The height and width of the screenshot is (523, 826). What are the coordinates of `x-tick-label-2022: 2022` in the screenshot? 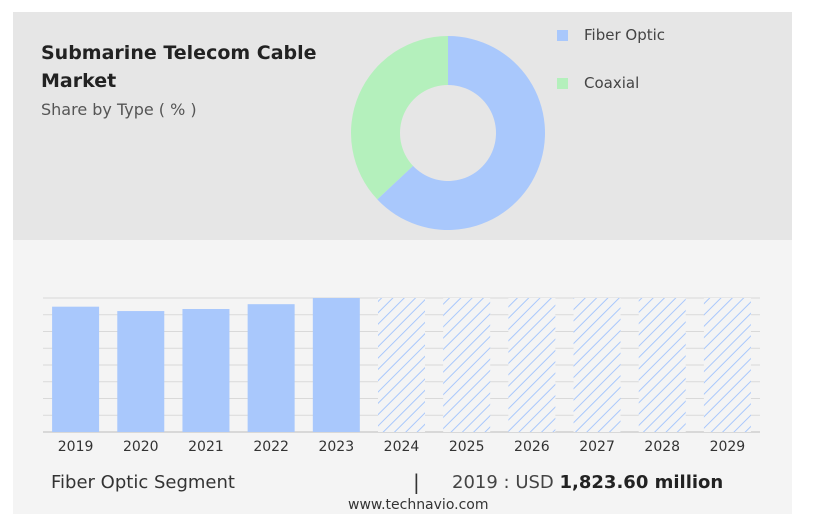 It's located at (271, 447).